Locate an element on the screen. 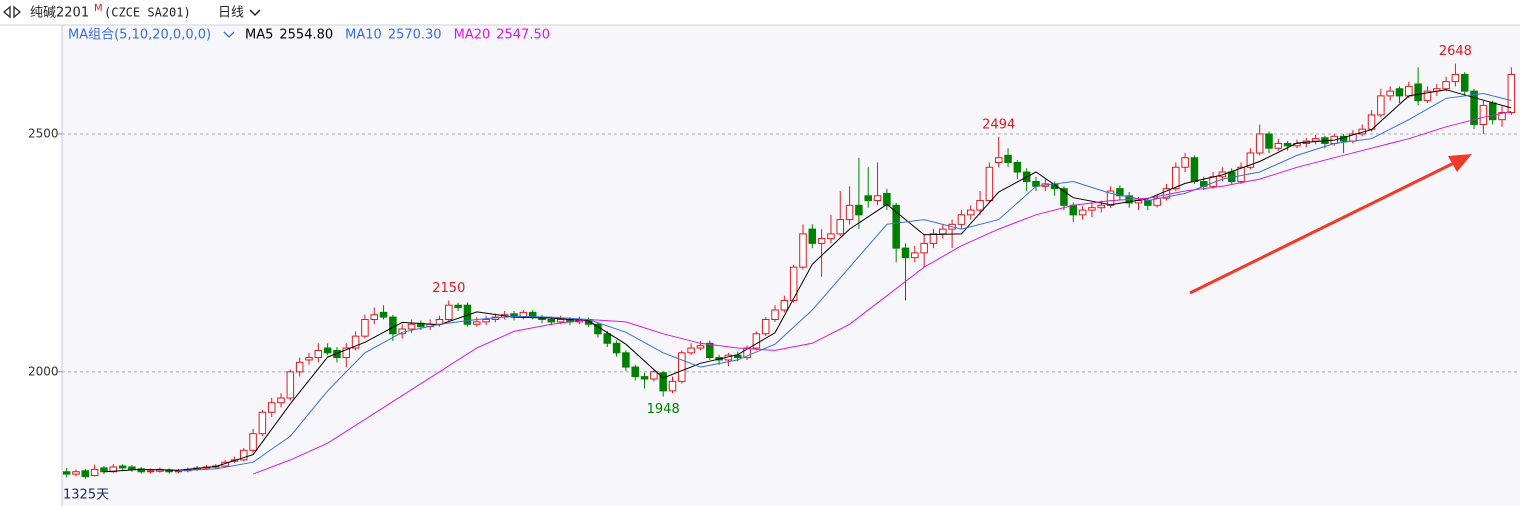 This screenshot has width=1520, height=506. legend-name: MA5 is located at coordinates (259, 35).